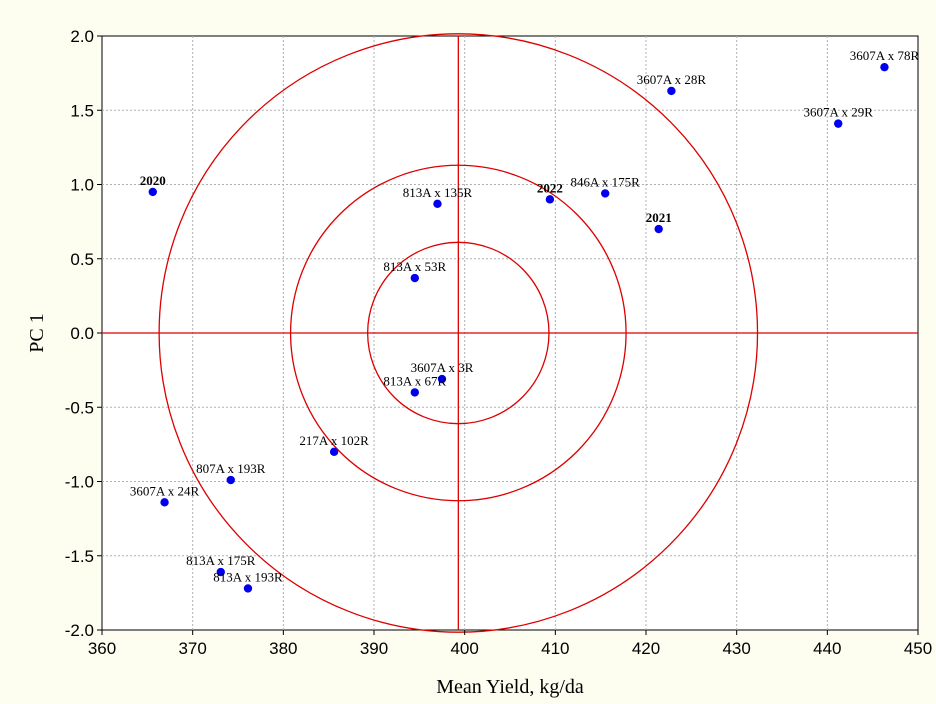  I want to click on x-tick-label: 370, so click(192, 648).